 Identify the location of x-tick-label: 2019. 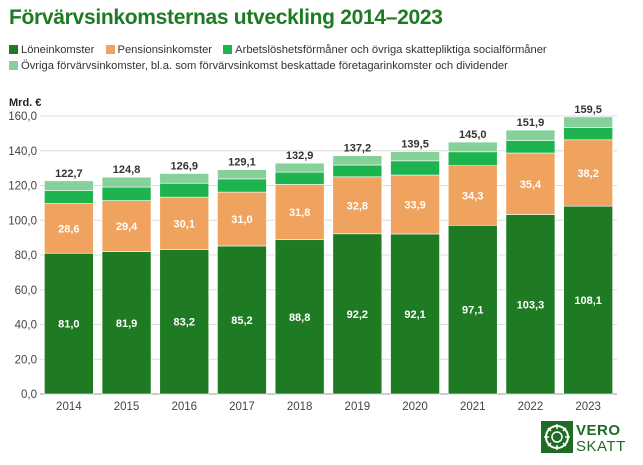
(358, 407).